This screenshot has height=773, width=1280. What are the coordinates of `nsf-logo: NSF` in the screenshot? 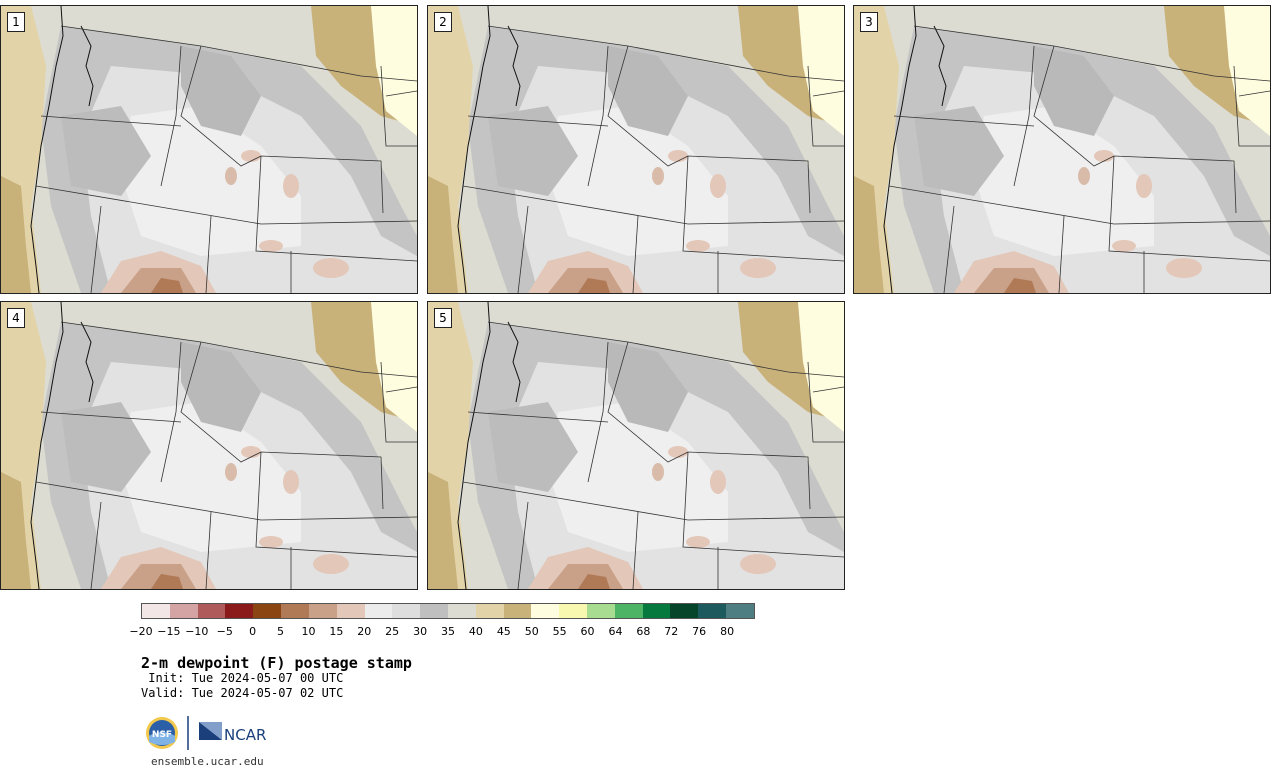 It's located at (162, 733).